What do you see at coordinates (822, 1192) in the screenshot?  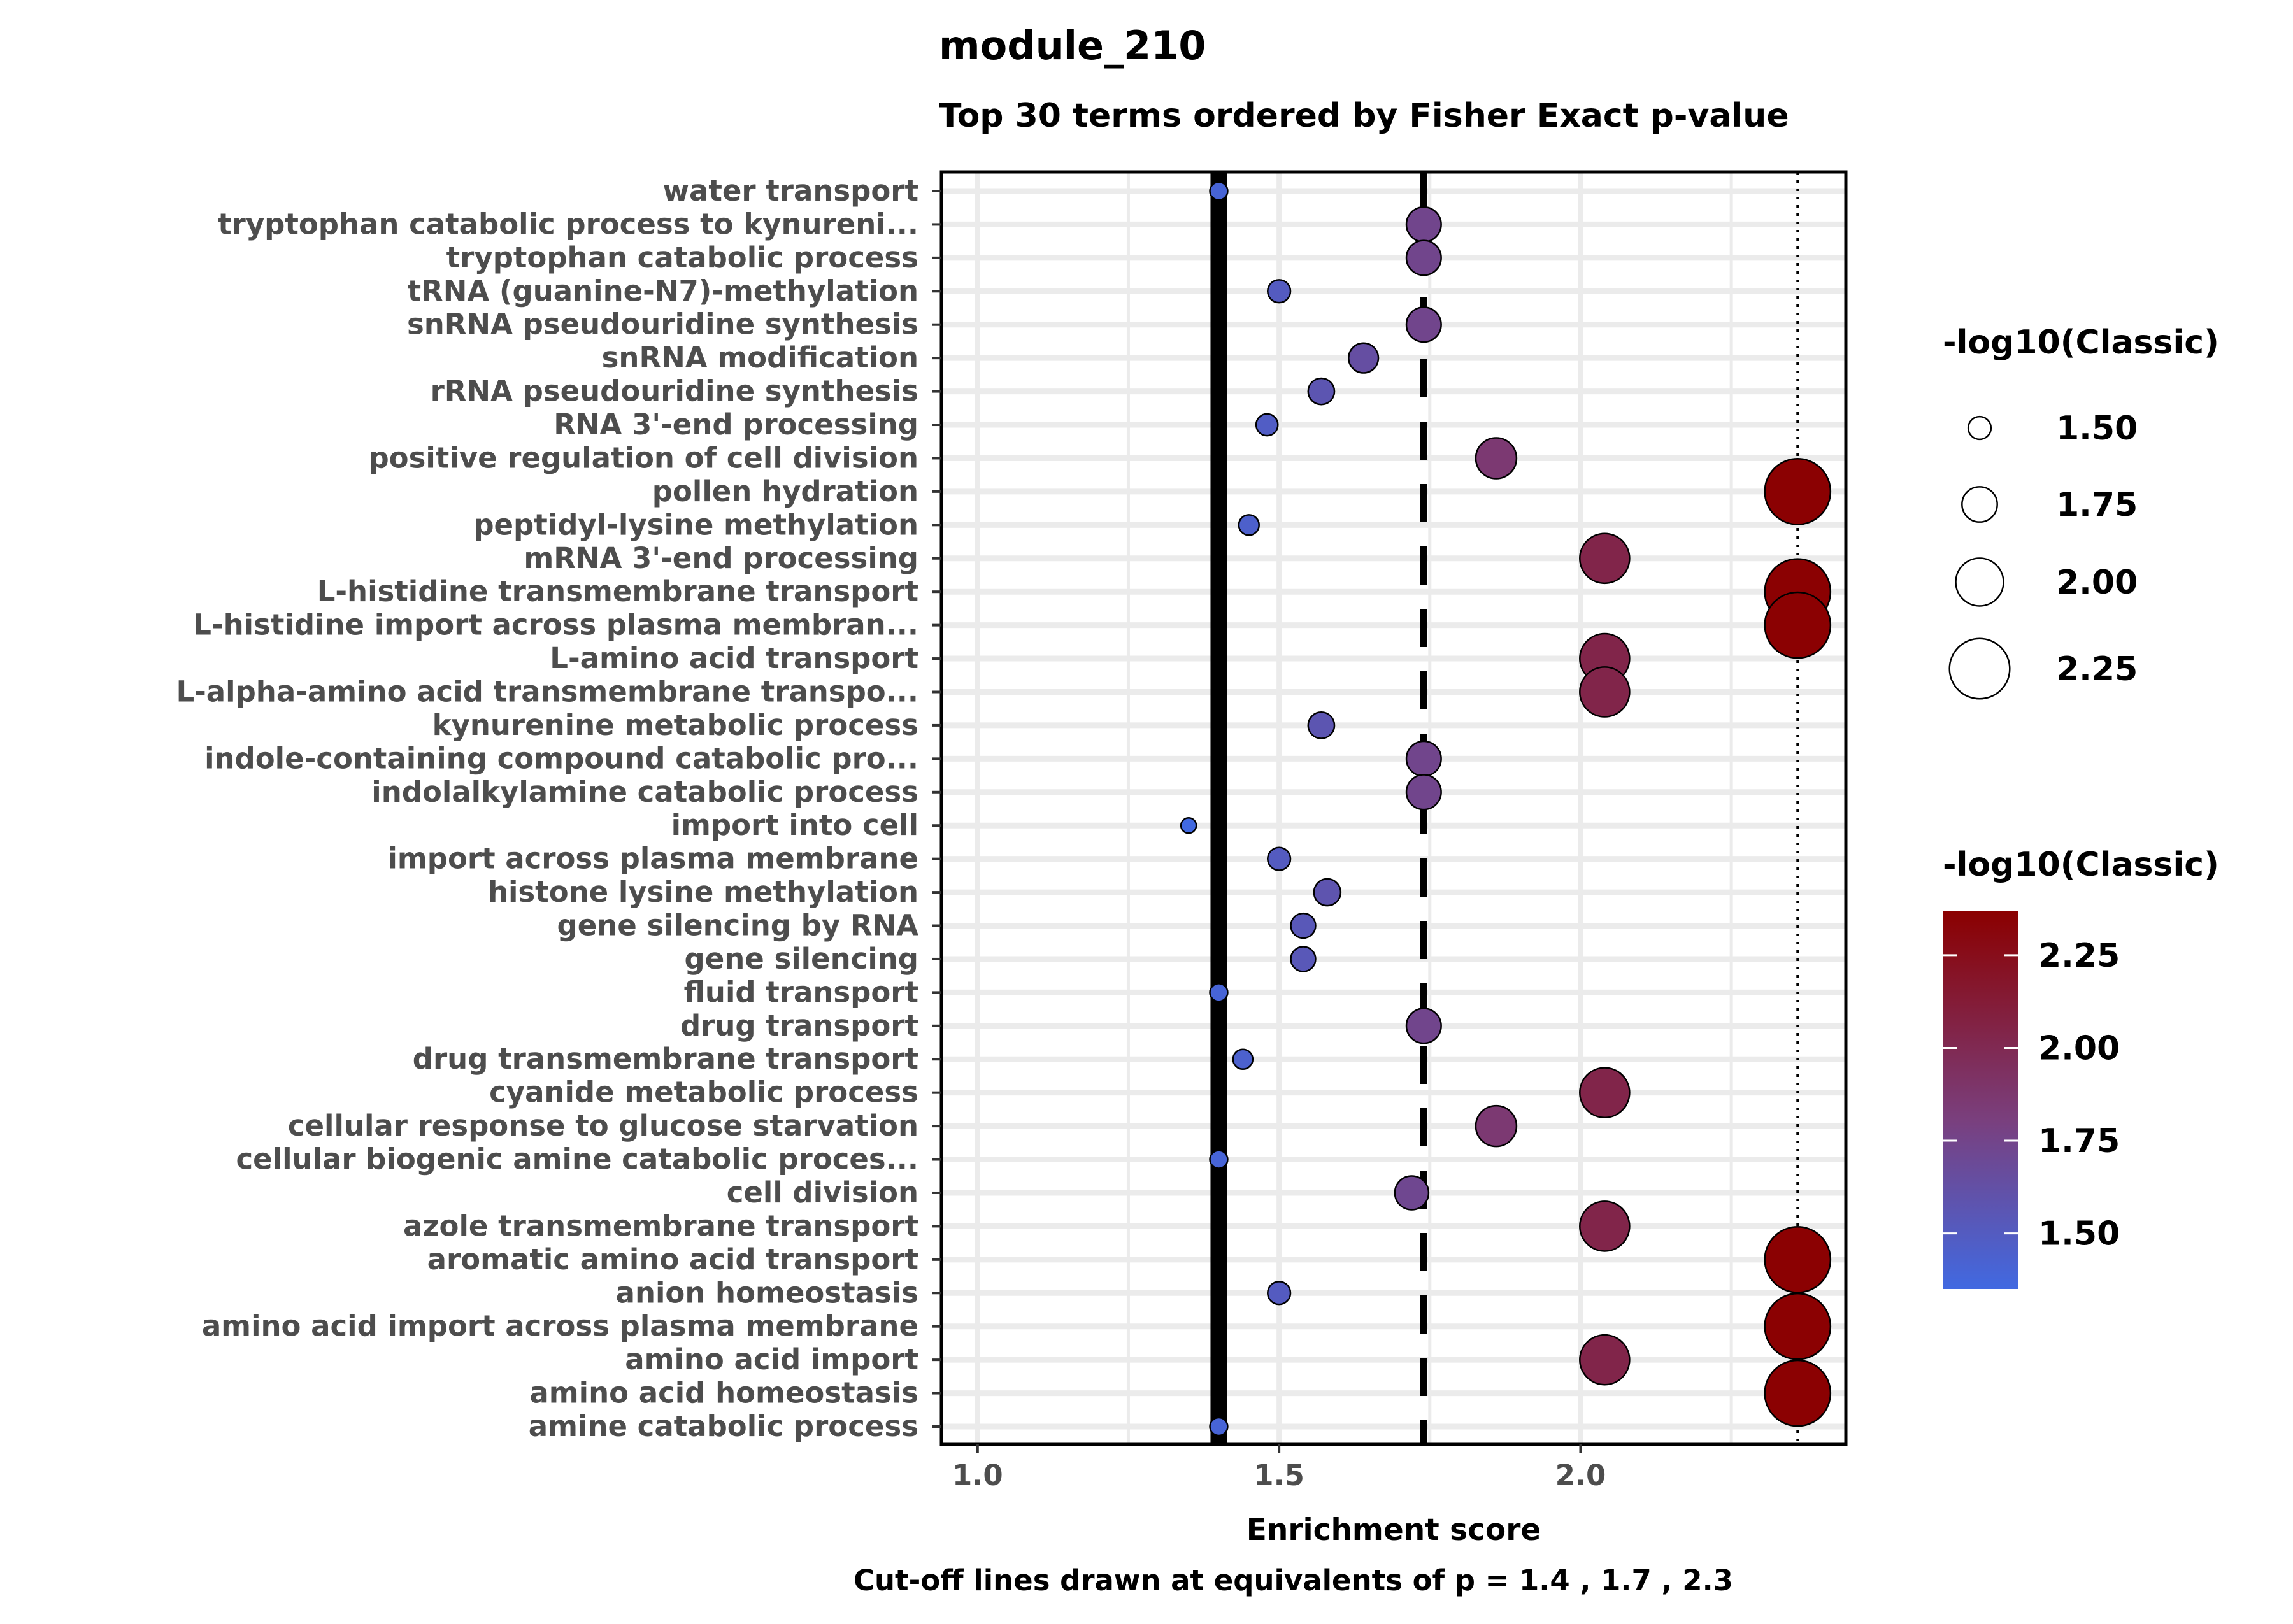 I see `y-tick-label: cell division` at bounding box center [822, 1192].